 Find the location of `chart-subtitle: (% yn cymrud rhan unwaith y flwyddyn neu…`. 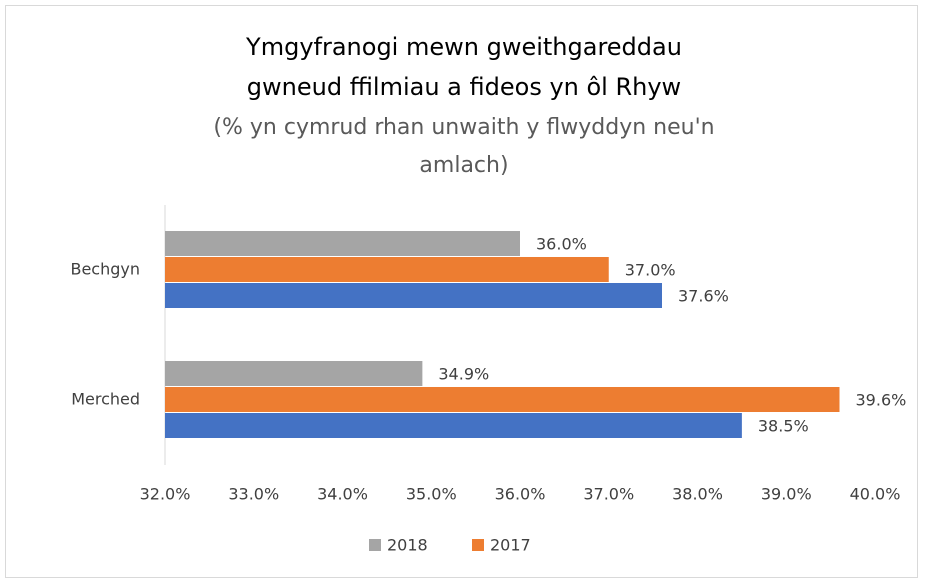

chart-subtitle: (% yn cymrud rhan unwaith y flwyddyn neu… is located at coordinates (463, 127).